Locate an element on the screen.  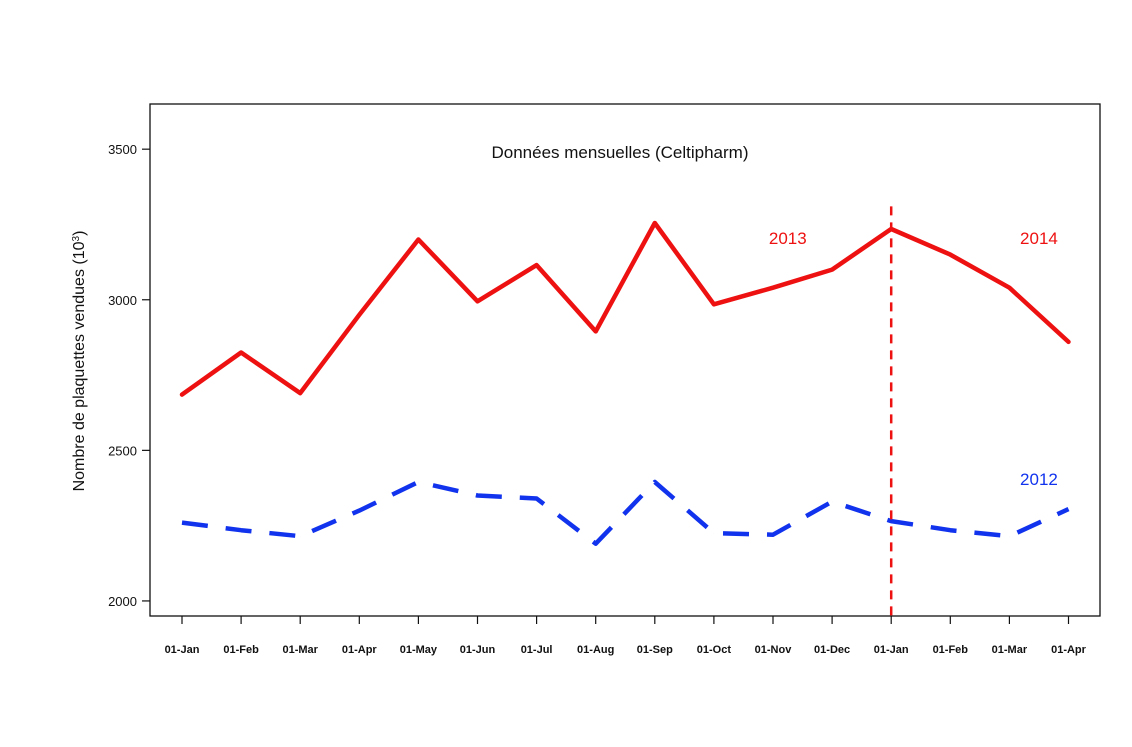
x-tick-label: 01-Sep is located at coordinates (655, 650).